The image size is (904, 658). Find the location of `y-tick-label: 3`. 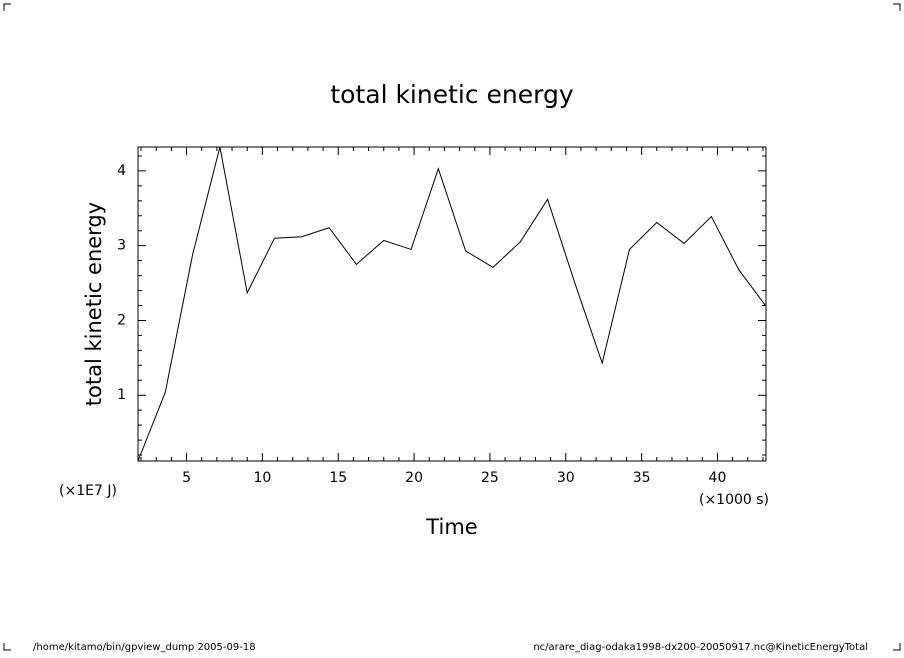

y-tick-label: 3 is located at coordinates (121, 246).